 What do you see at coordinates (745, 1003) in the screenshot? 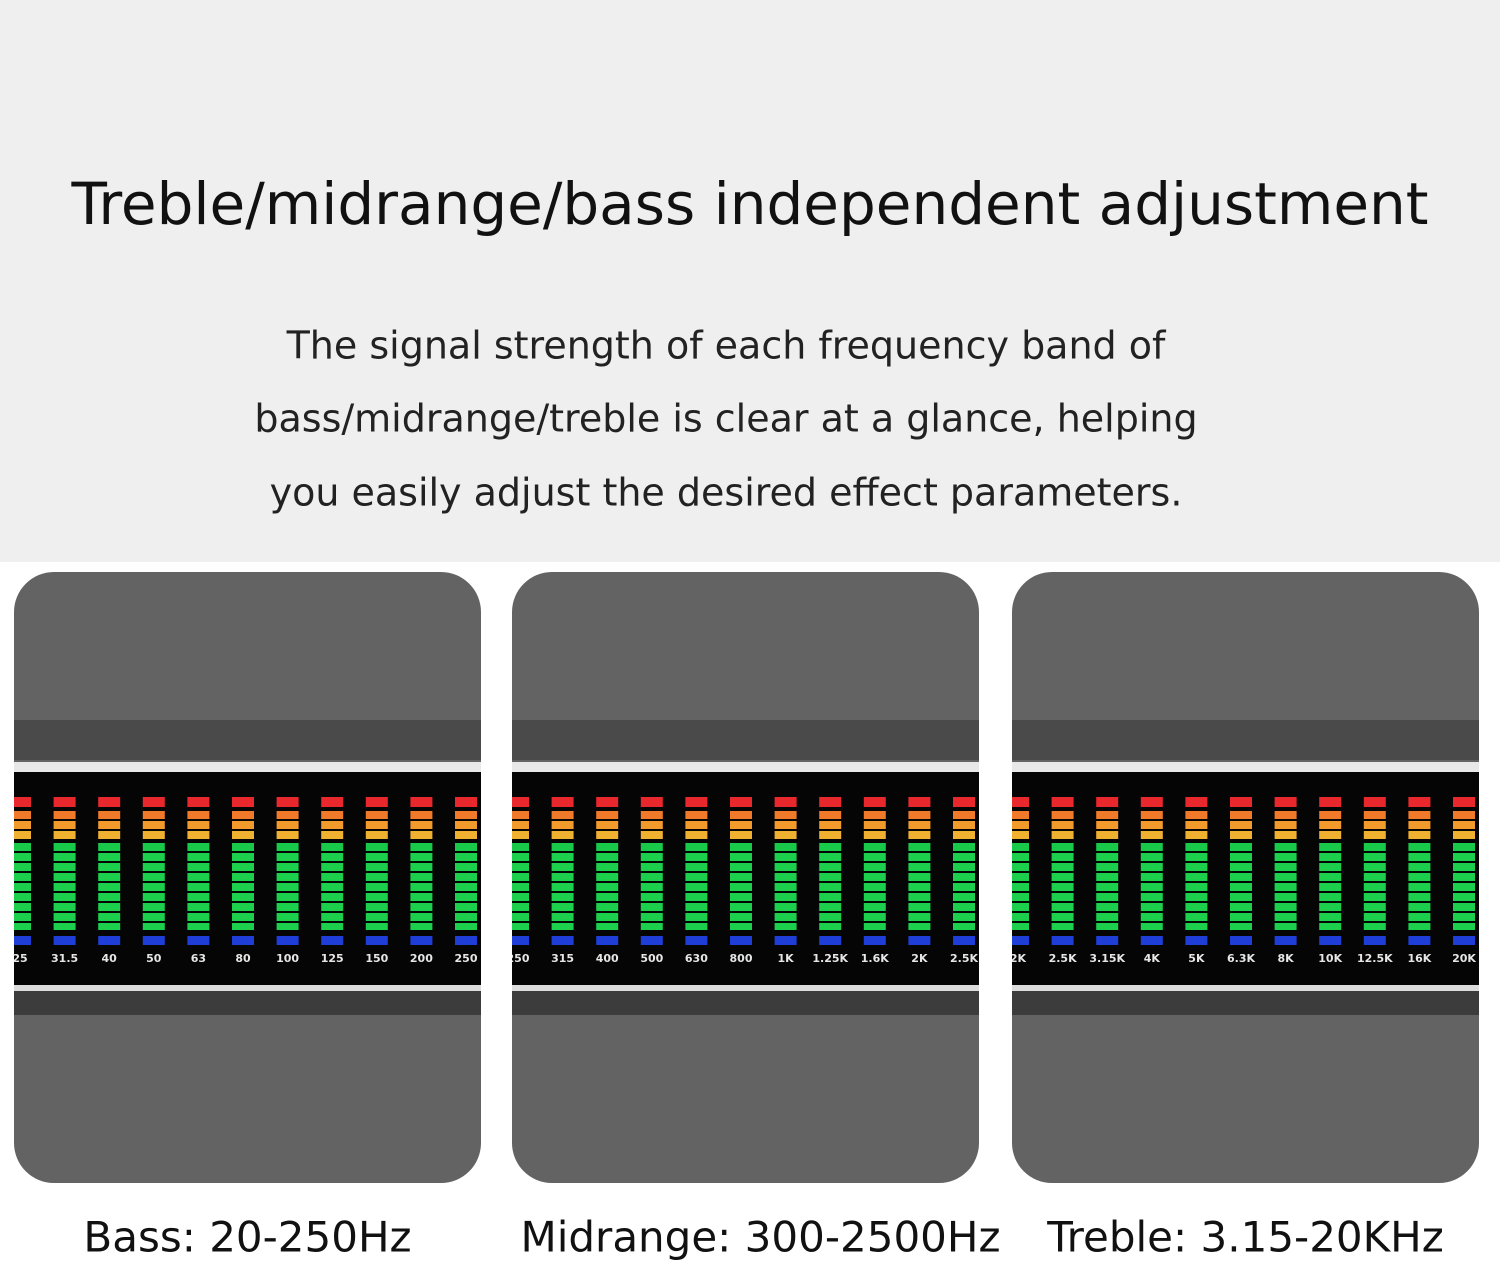
I see `device-bottom` at bounding box center [745, 1003].